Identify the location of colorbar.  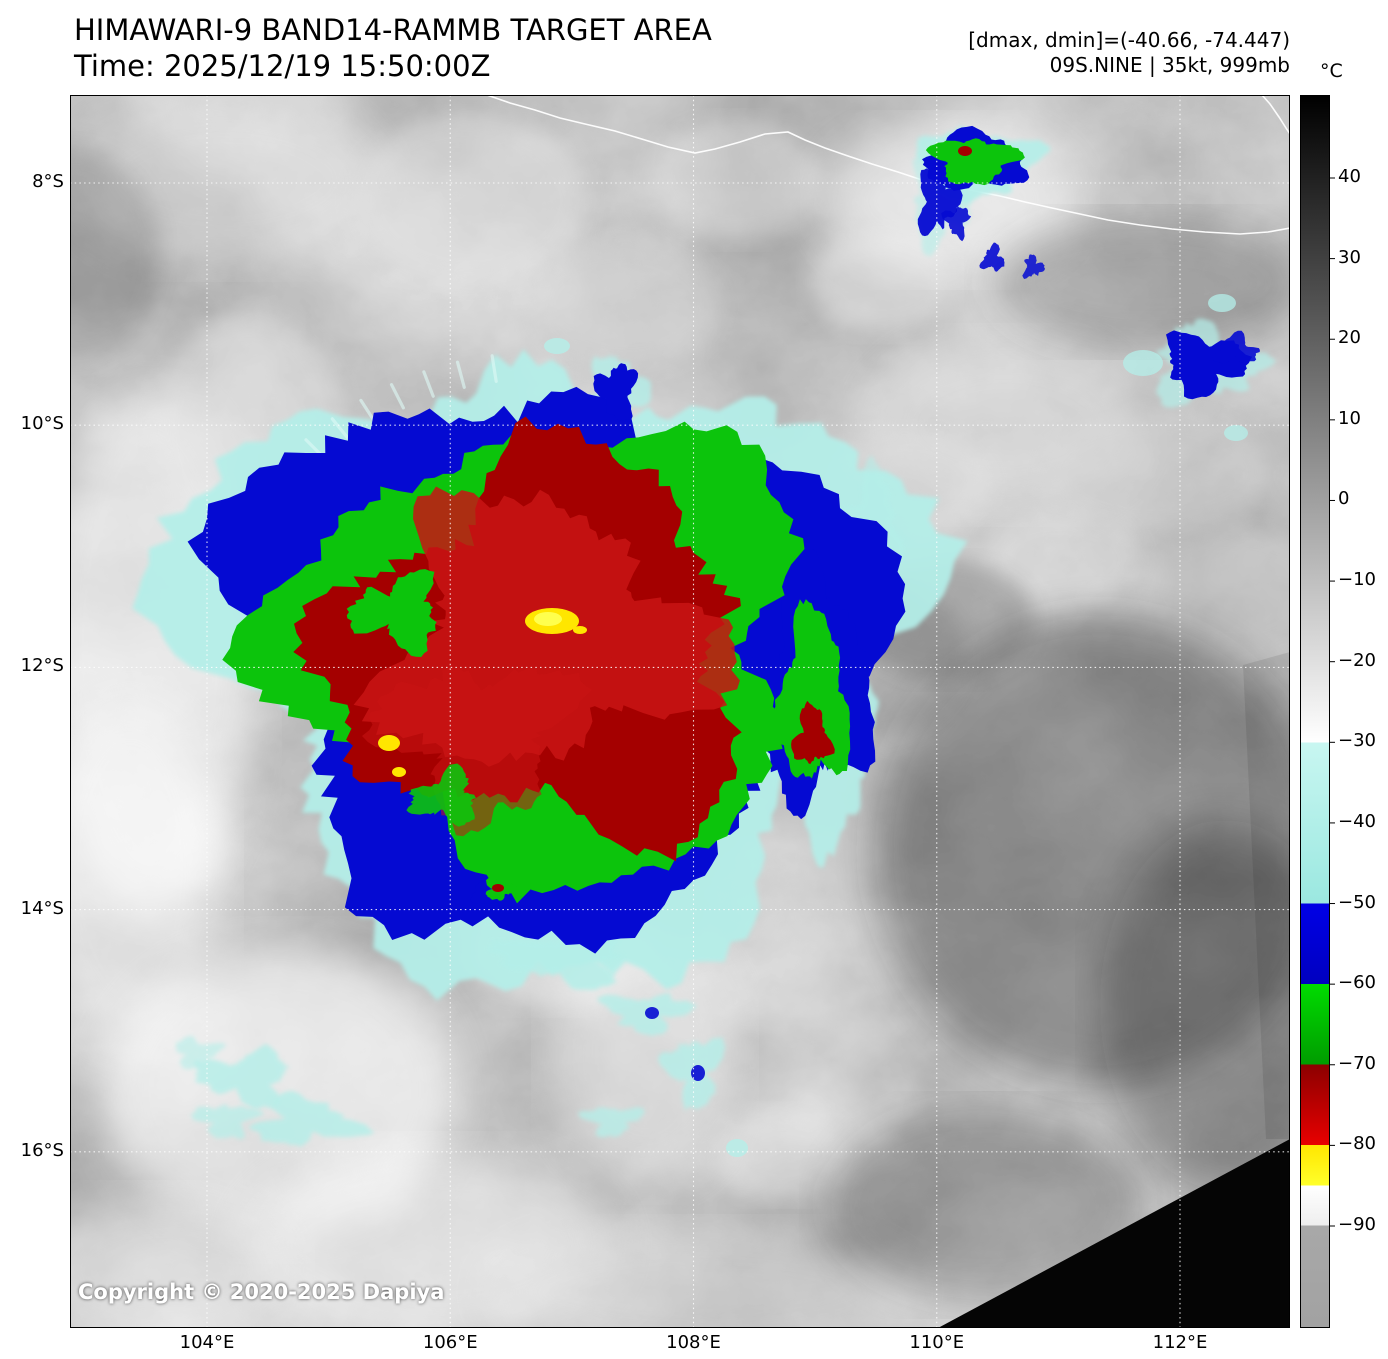
(1317, 711).